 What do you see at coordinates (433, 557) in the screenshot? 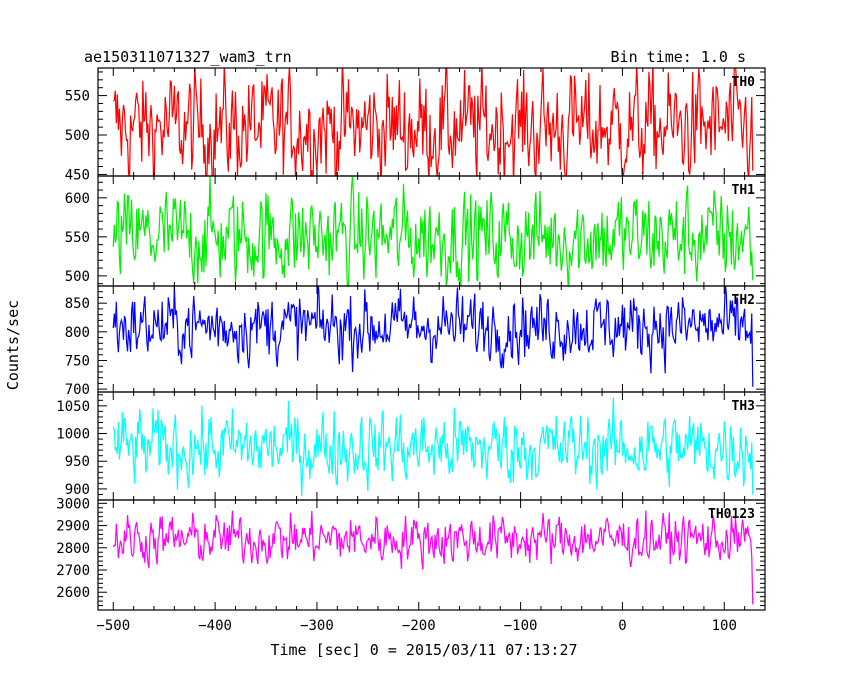
I see `series-th0123` at bounding box center [433, 557].